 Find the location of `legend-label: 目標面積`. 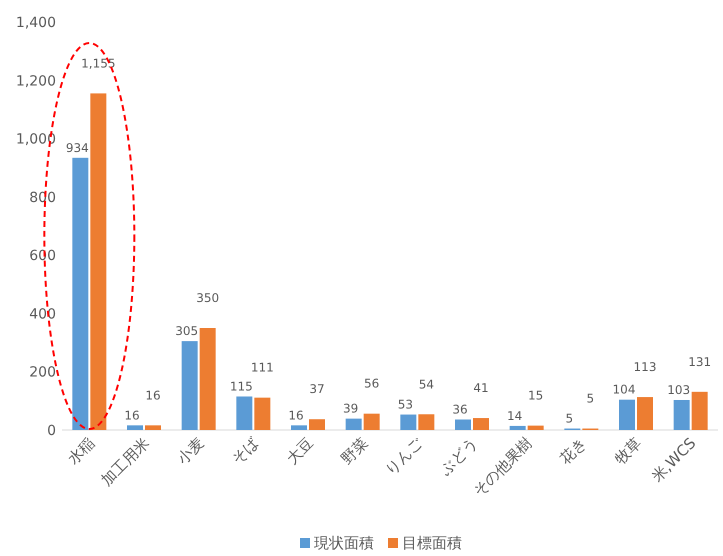

legend-label: 目標面積 is located at coordinates (432, 543).